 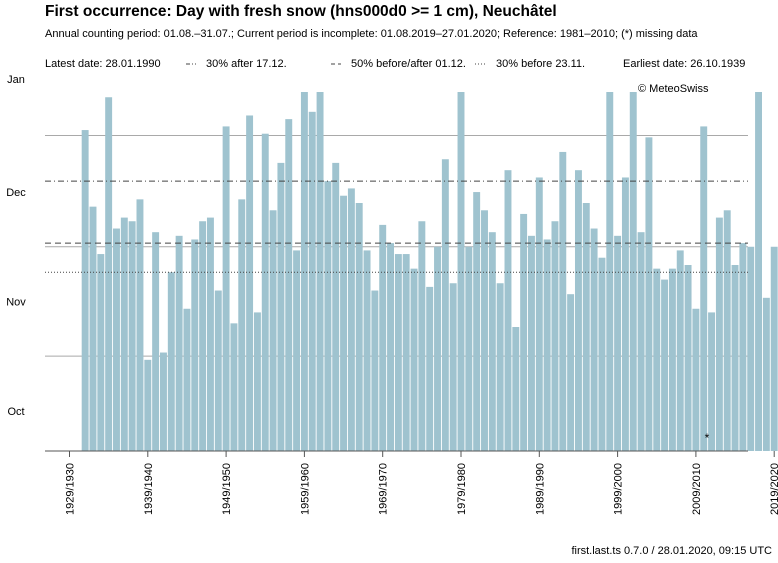 I want to click on bar-1994, so click(x=578, y=310).